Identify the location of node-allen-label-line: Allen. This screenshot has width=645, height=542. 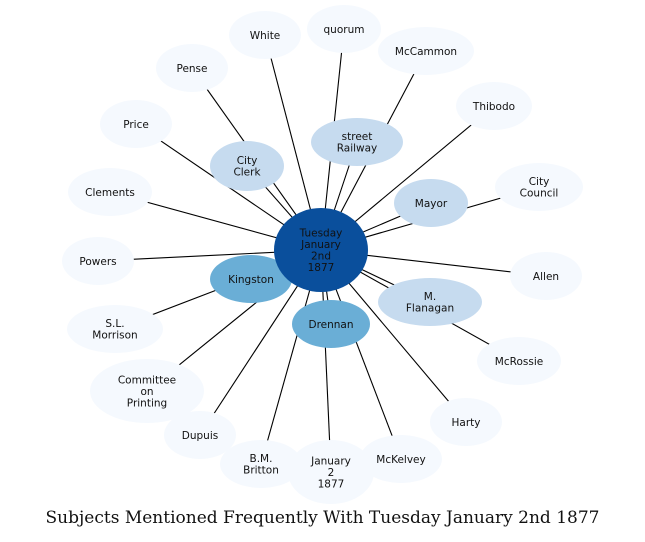
(546, 277).